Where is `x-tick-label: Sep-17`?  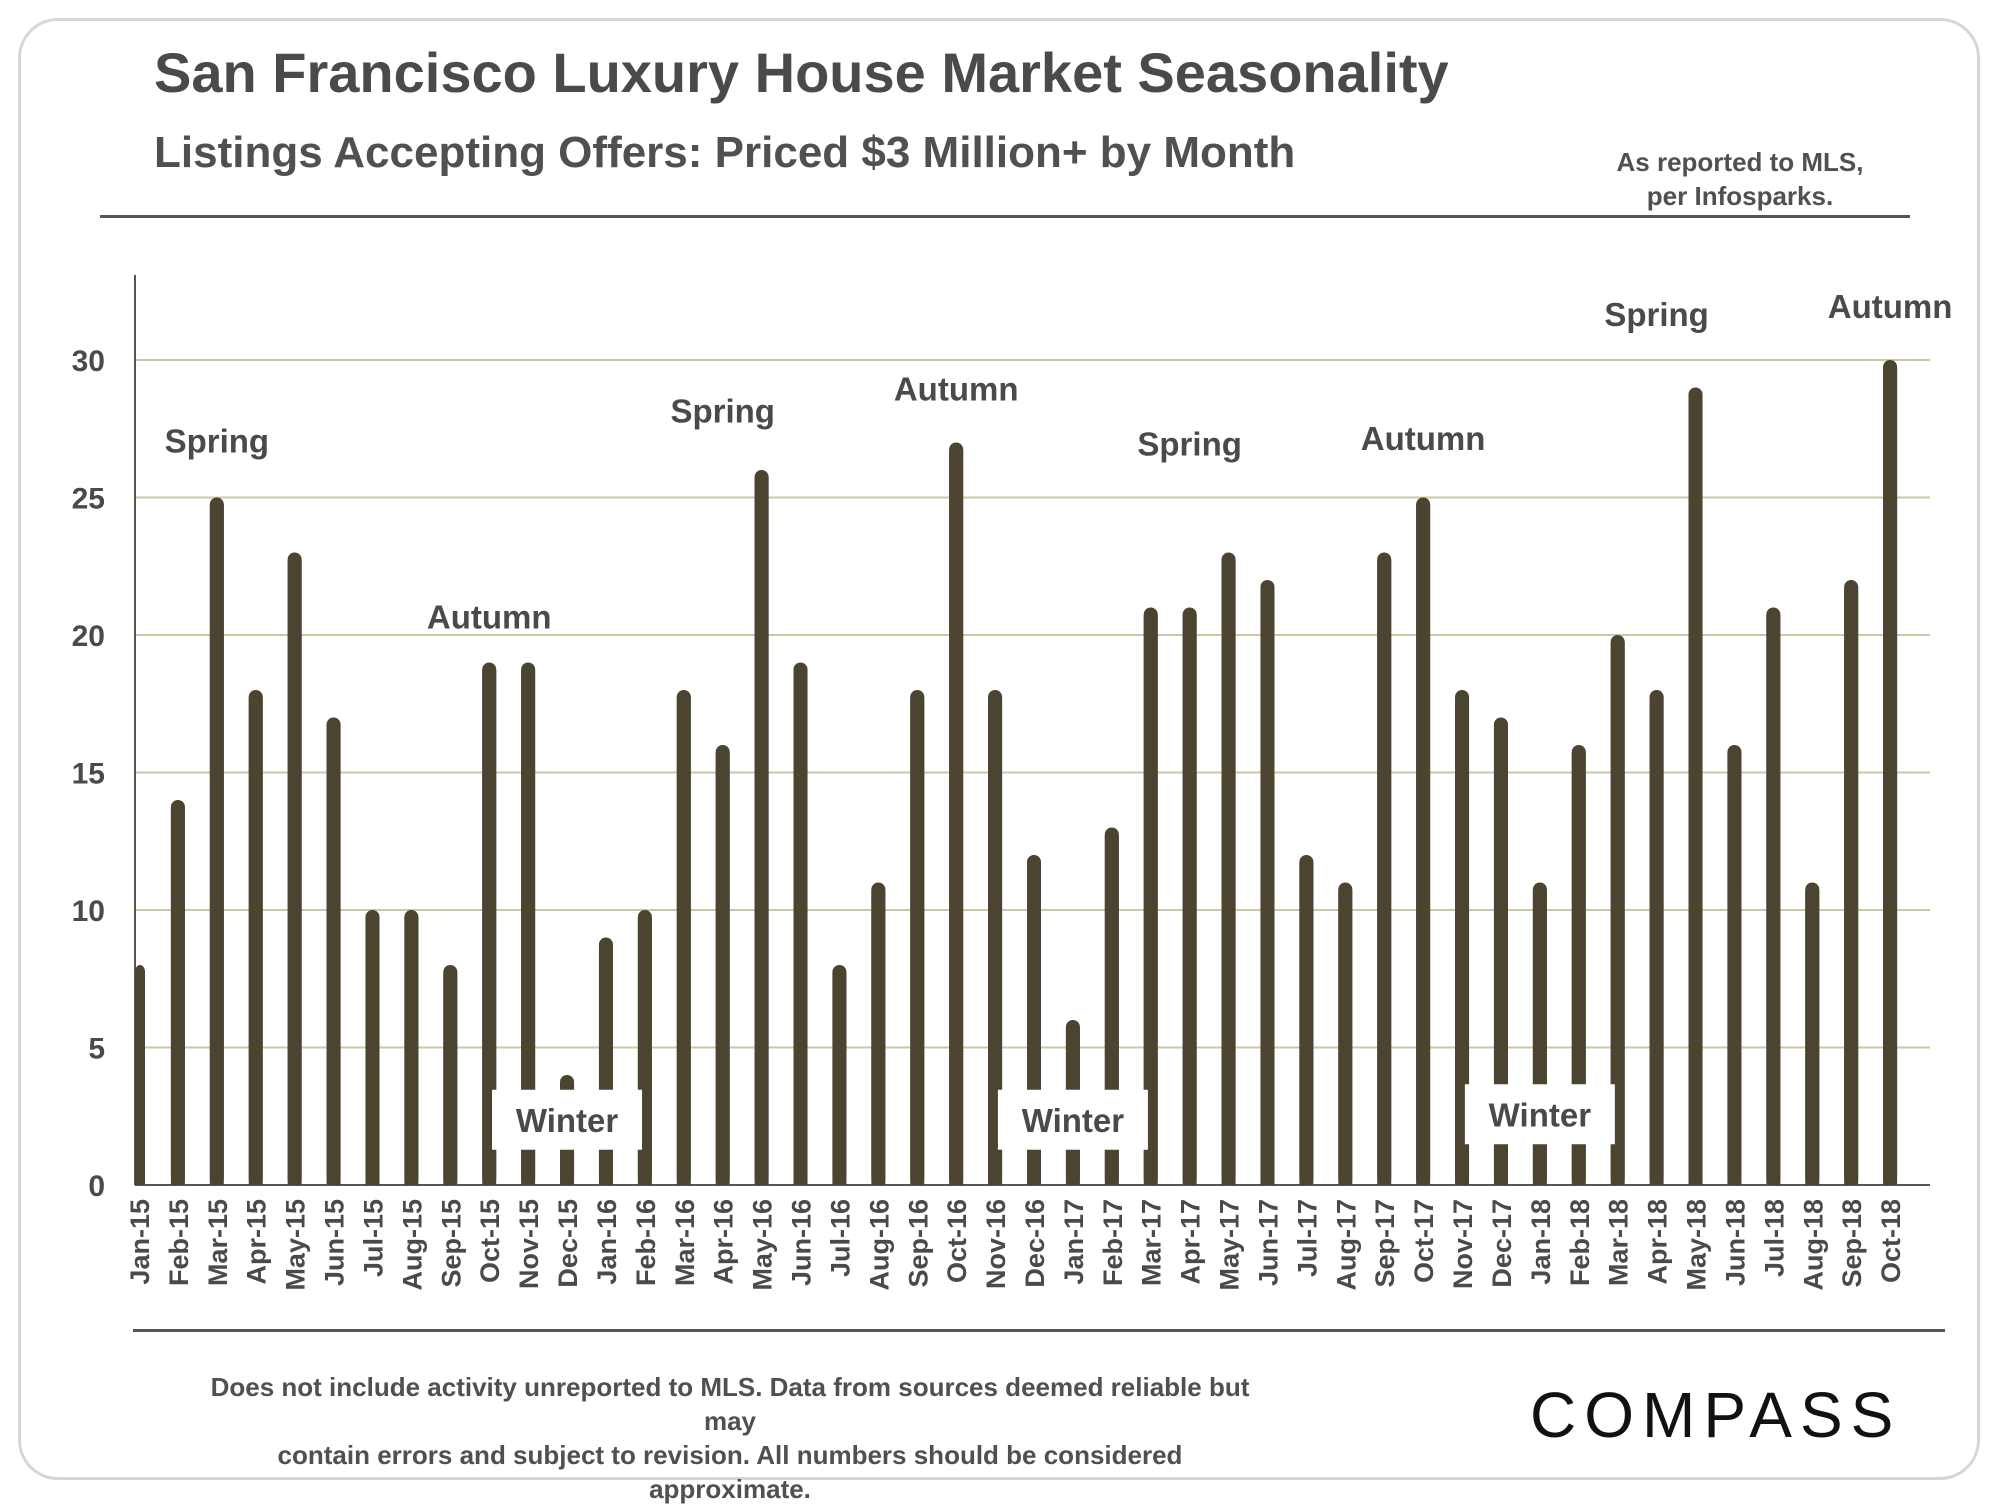 x-tick-label: Sep-17 is located at coordinates (1385, 1243).